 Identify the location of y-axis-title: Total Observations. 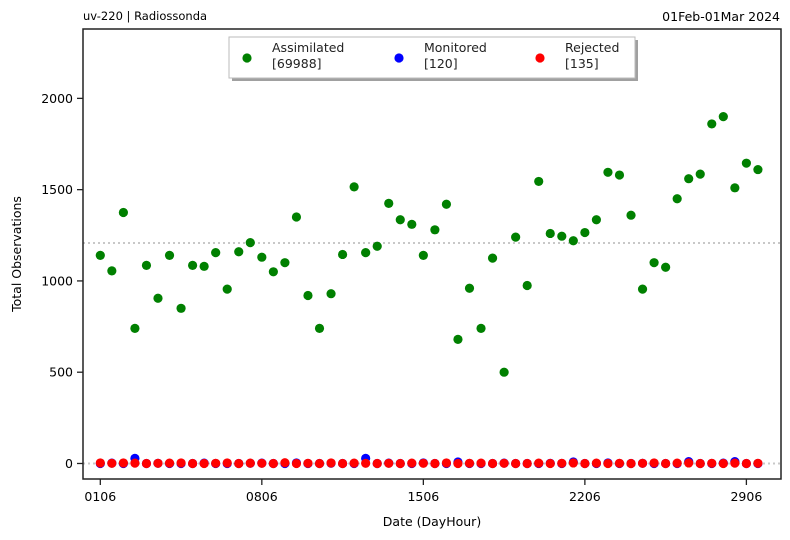
(16, 254).